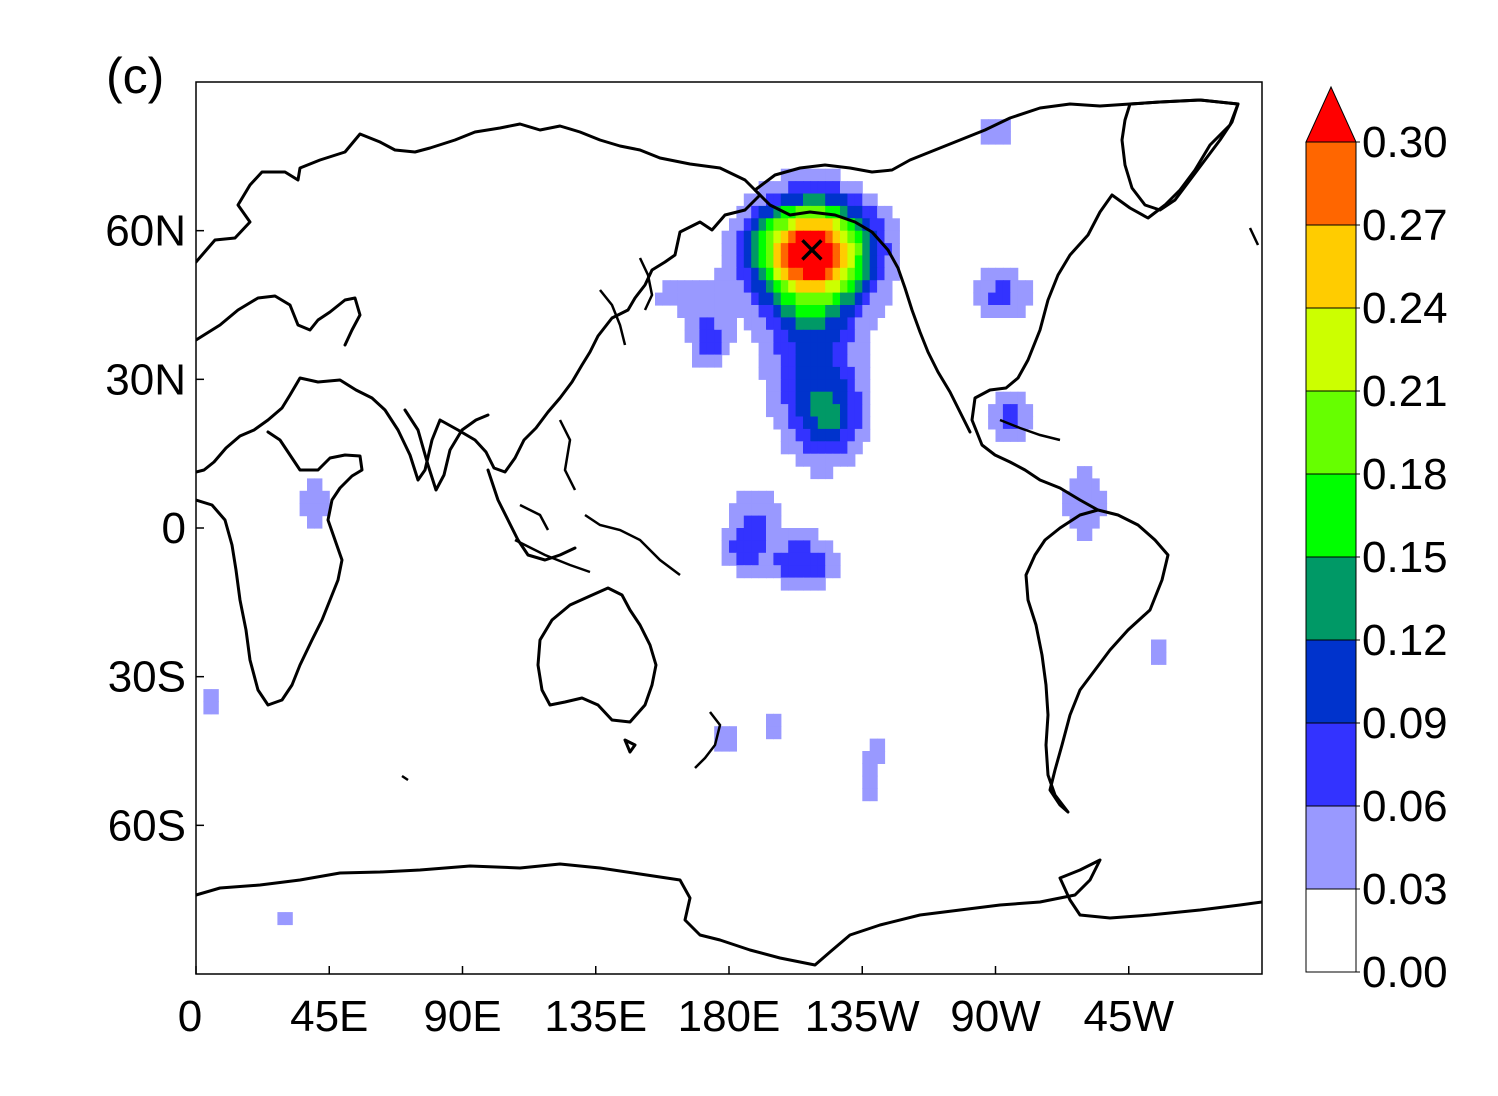  Describe the element at coordinates (729, 1016) in the screenshot. I see `x-tick-label: 180E` at that location.